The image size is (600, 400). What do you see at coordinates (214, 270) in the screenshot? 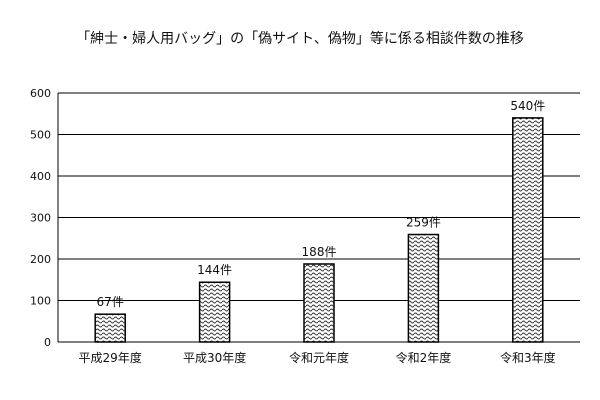
I see `data-label: 144件` at bounding box center [214, 270].